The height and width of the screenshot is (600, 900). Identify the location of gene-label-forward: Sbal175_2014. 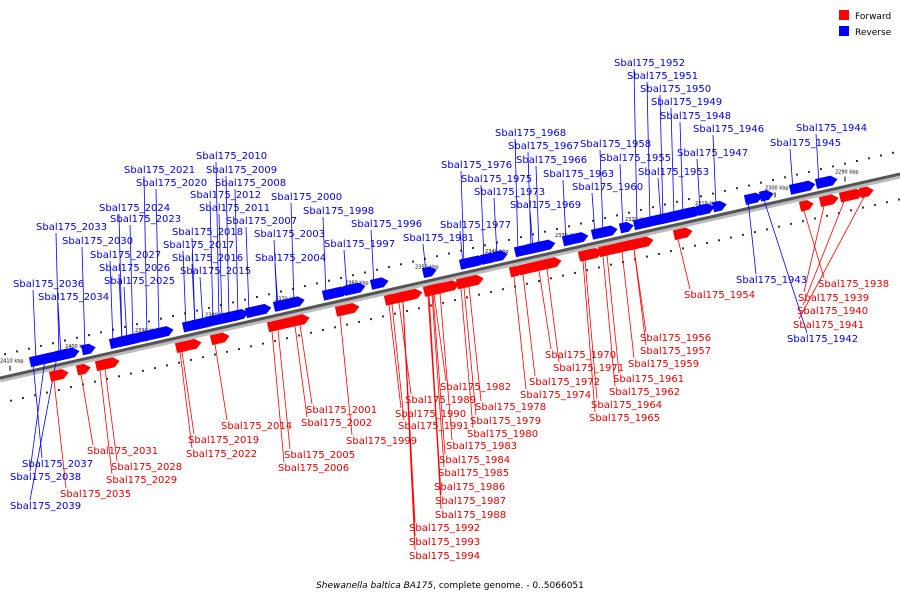
(256, 426).